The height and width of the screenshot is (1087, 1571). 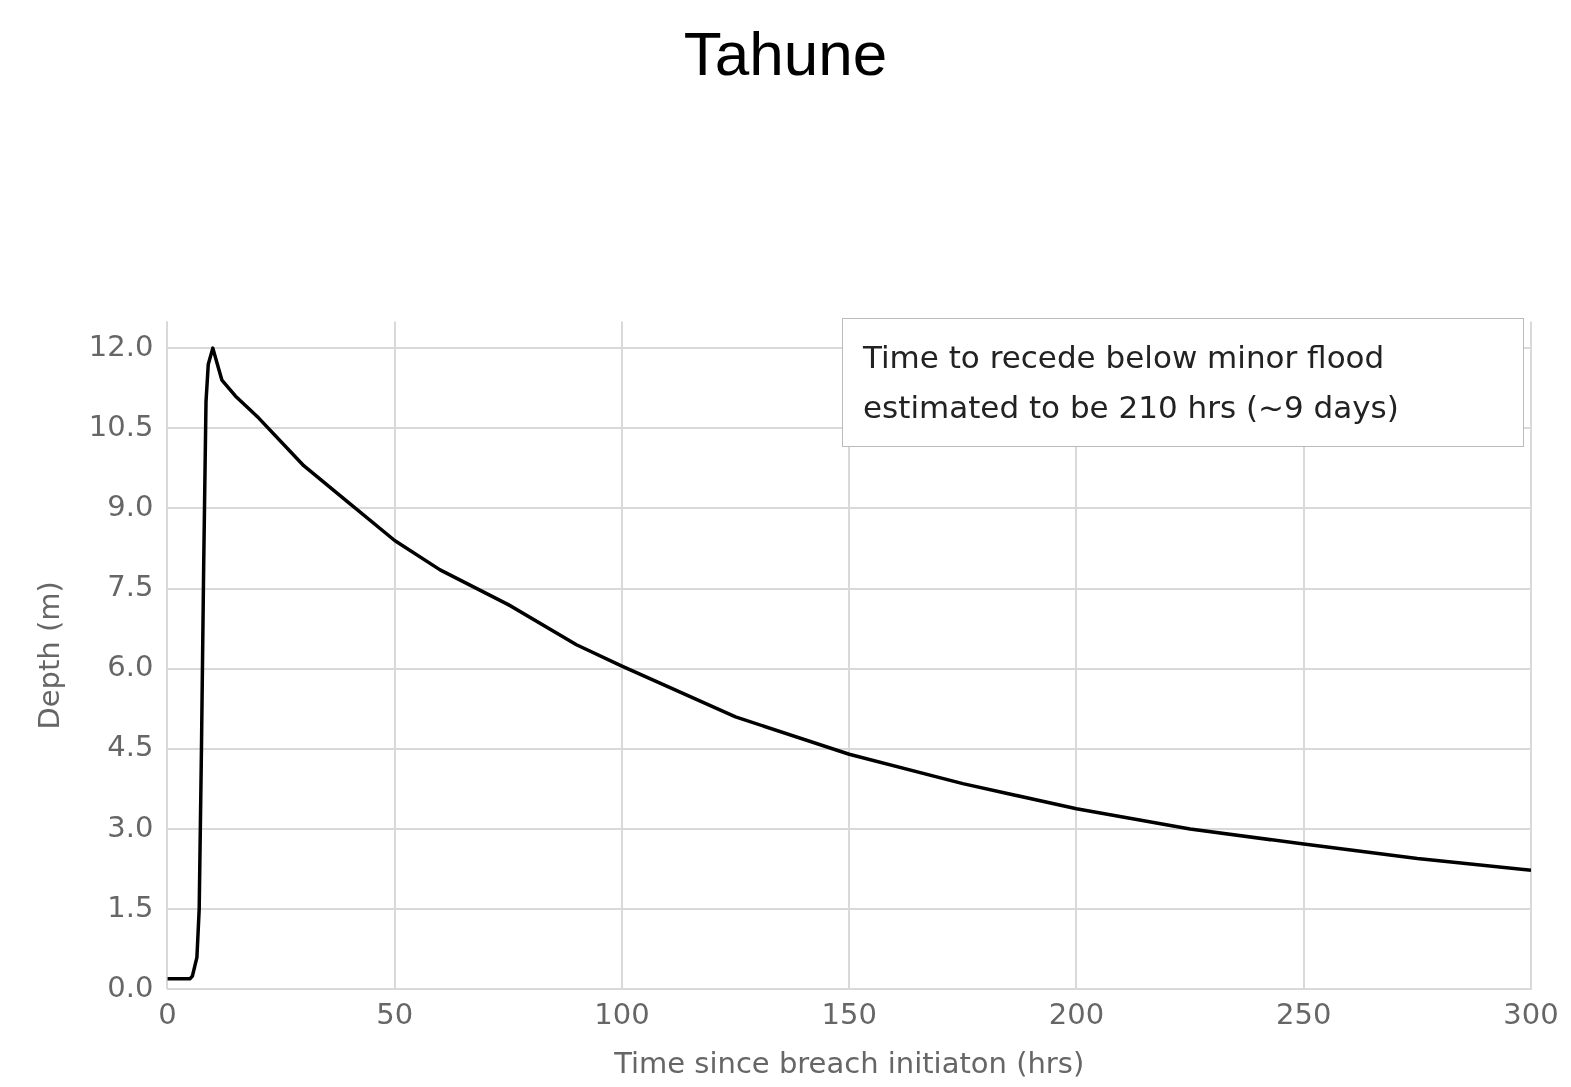 I want to click on x-tick-label: 300, so click(x=1531, y=1014).